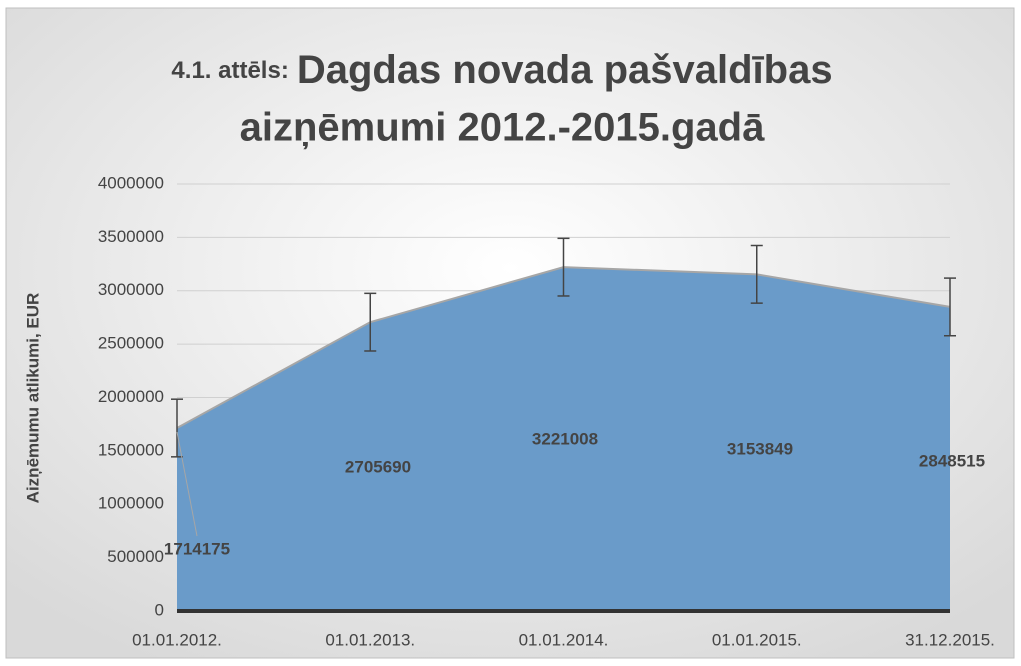  What do you see at coordinates (32, 398) in the screenshot?
I see `y-axis-label: Aizņēmumu atlikumi, EUR` at bounding box center [32, 398].